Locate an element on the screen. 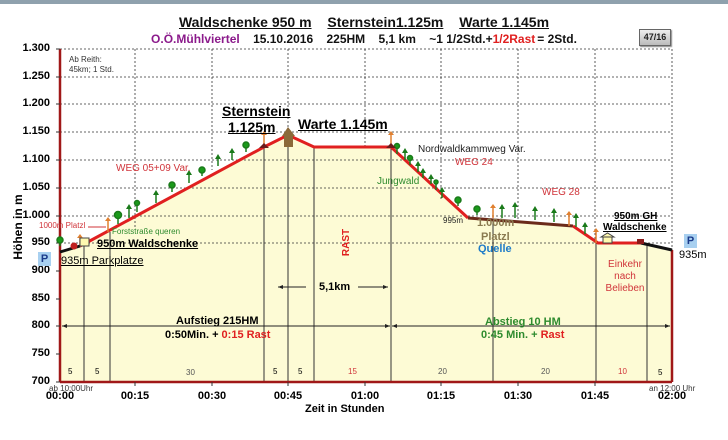 The image size is (728, 440). y-tick-label: 900 is located at coordinates (40, 270).